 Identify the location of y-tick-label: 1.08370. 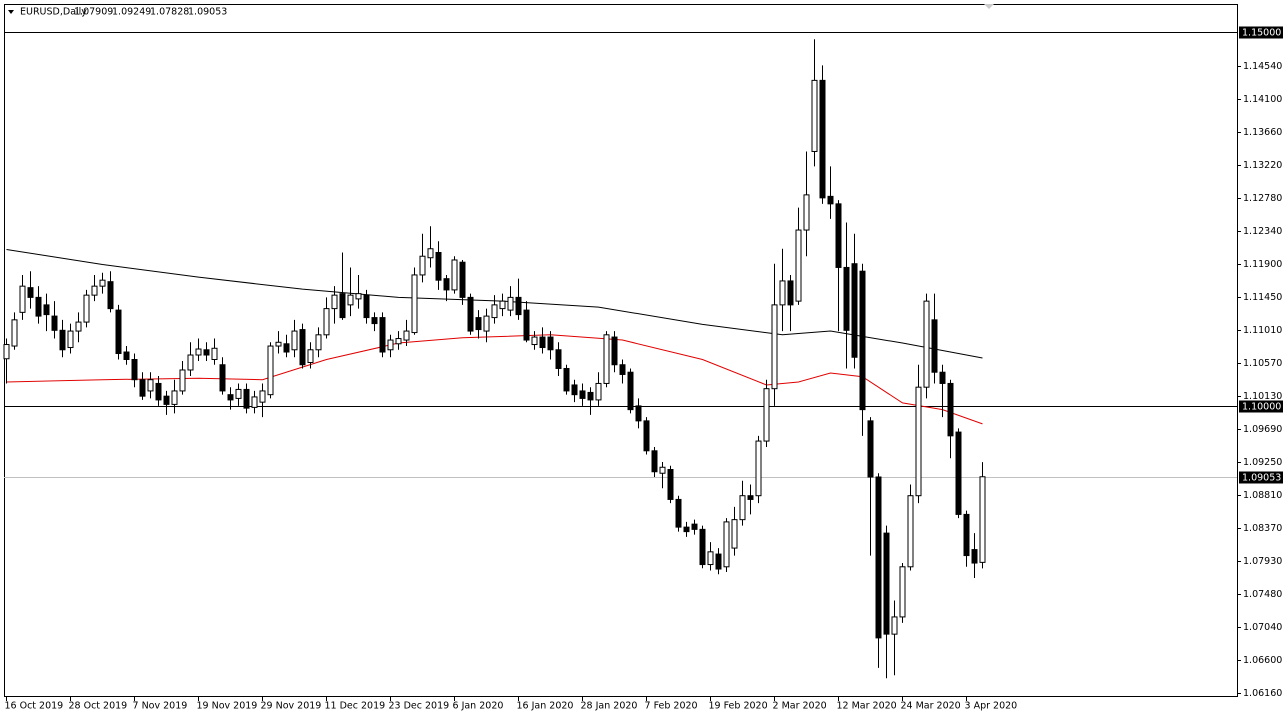
(1262, 528).